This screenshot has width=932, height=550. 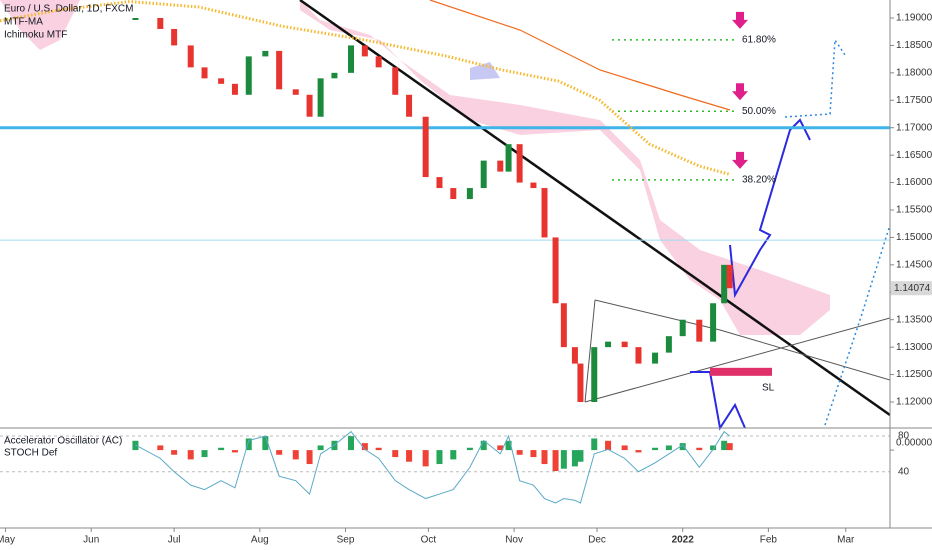 I want to click on y-tick-label: 1.16000, so click(x=914, y=182).